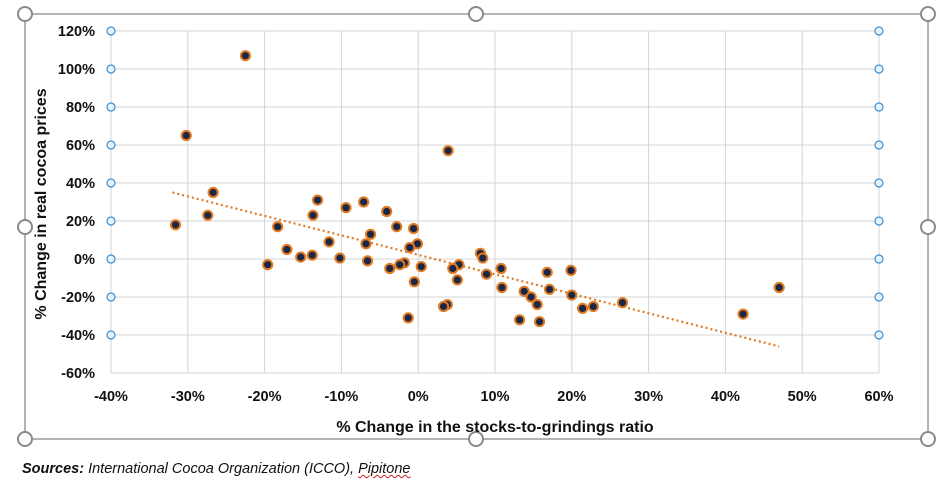 Image resolution: width=943 pixels, height=487 pixels. I want to click on y-tick-label: 0%, so click(84, 260).